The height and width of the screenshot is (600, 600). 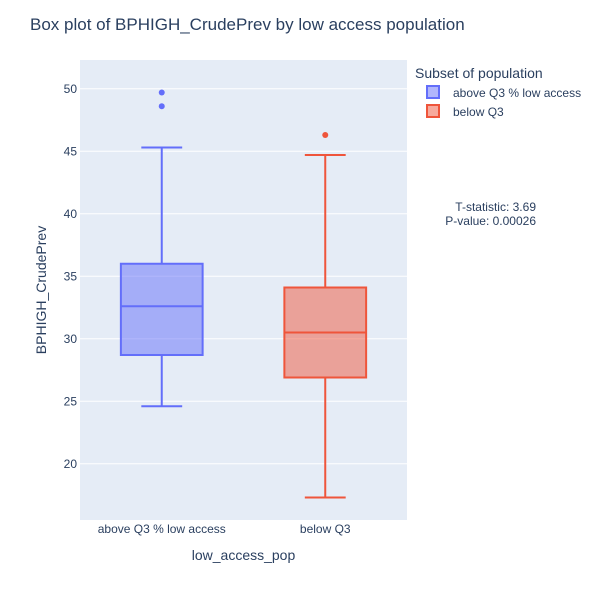 I want to click on y-tick-label: 30, so click(x=71, y=339).